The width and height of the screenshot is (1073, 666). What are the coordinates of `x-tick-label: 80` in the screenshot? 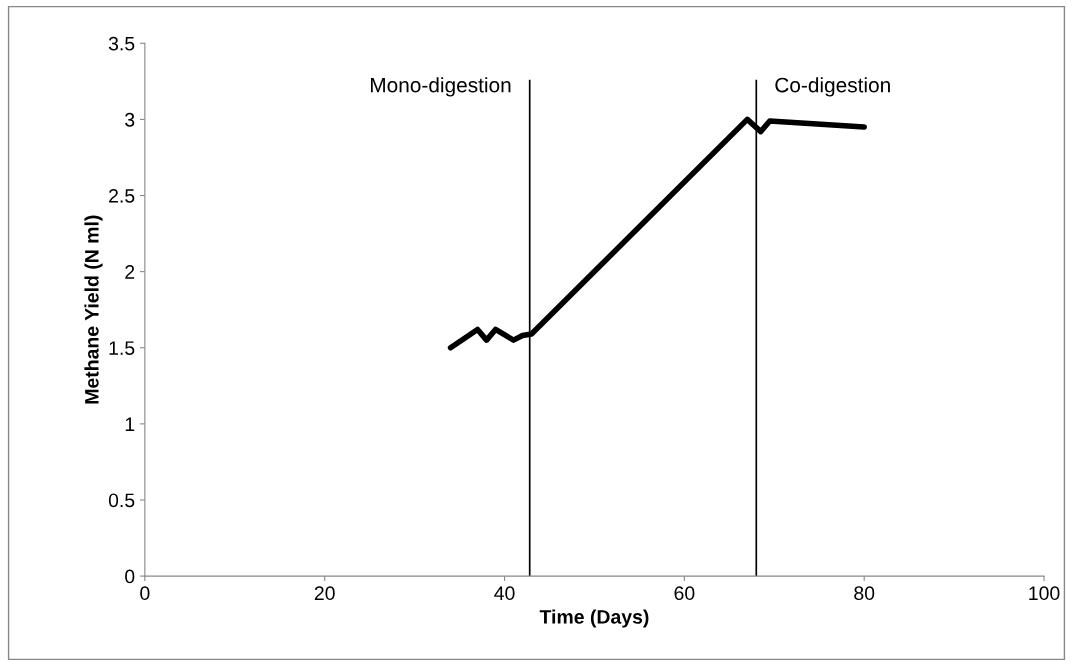 It's located at (864, 593).